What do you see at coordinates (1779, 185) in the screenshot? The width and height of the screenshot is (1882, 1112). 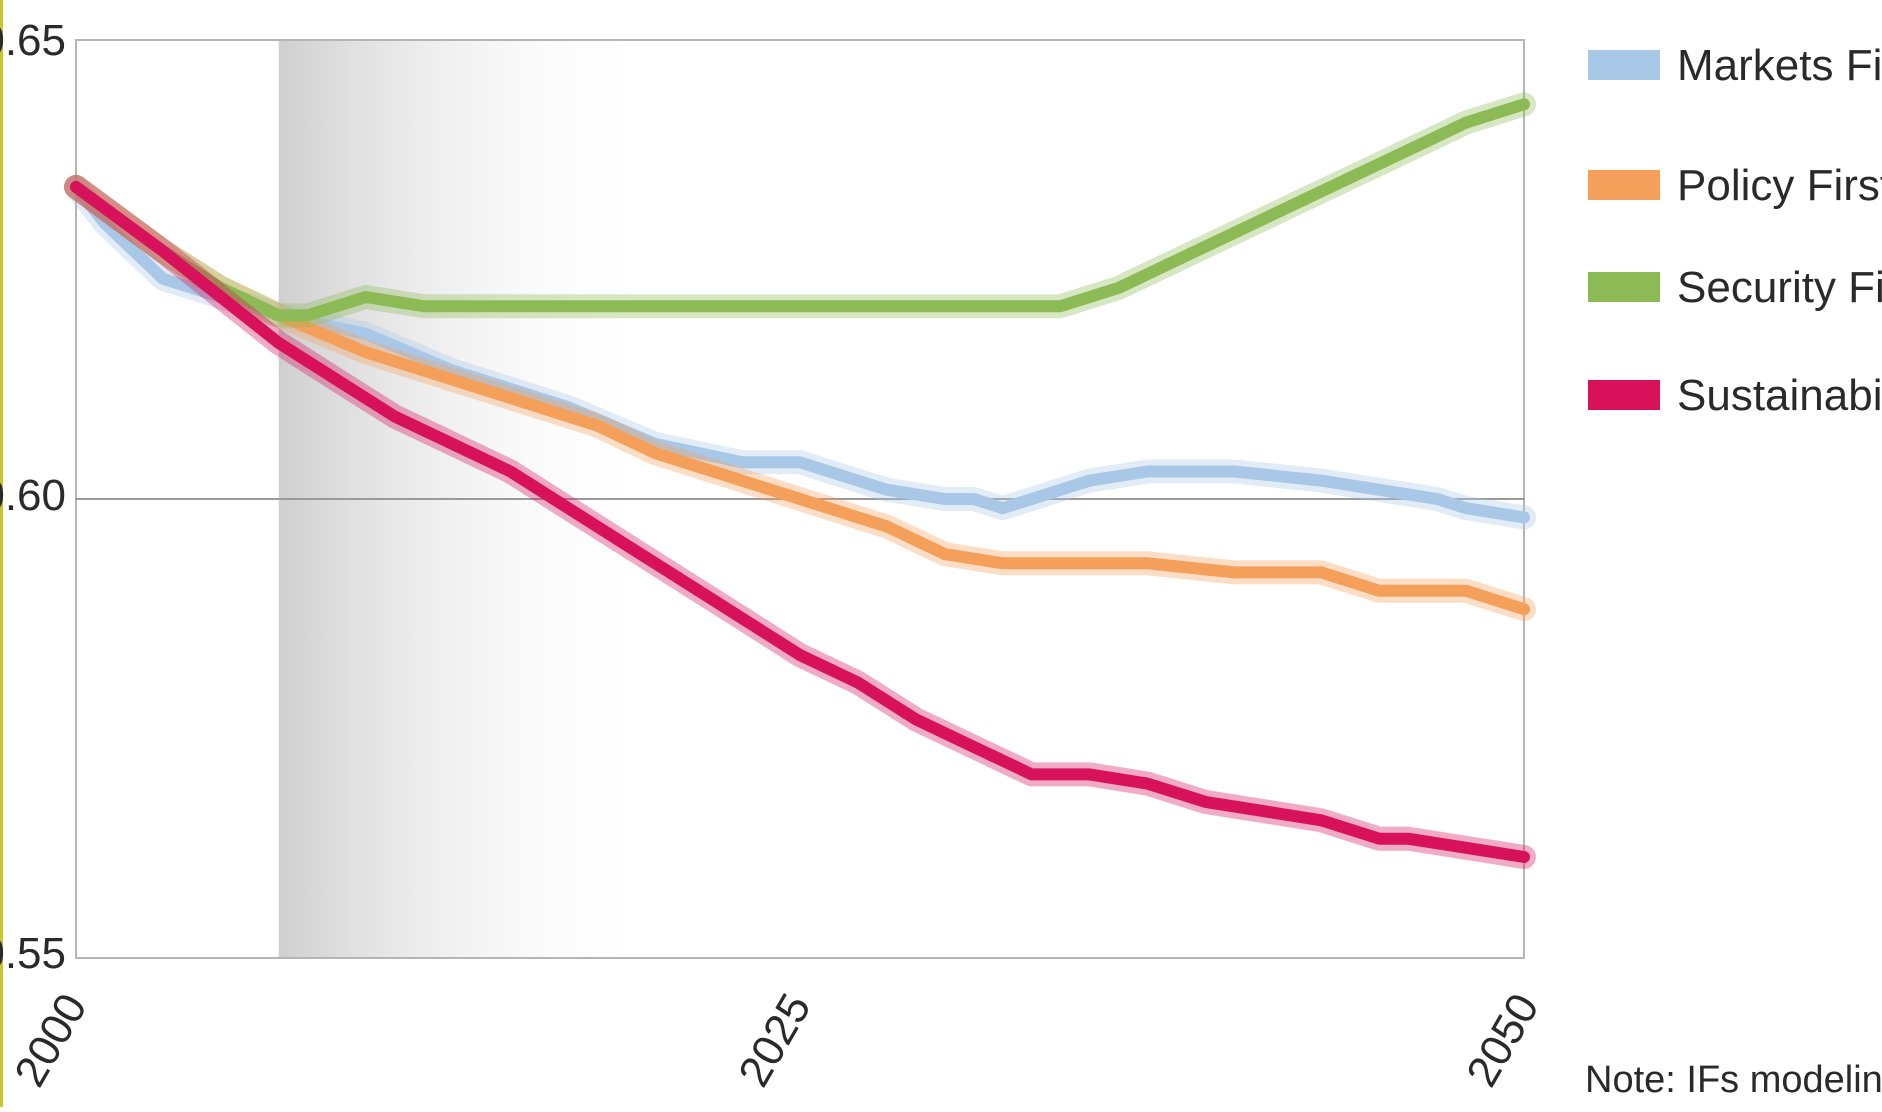 I see `legend-label: Policy First` at bounding box center [1779, 185].